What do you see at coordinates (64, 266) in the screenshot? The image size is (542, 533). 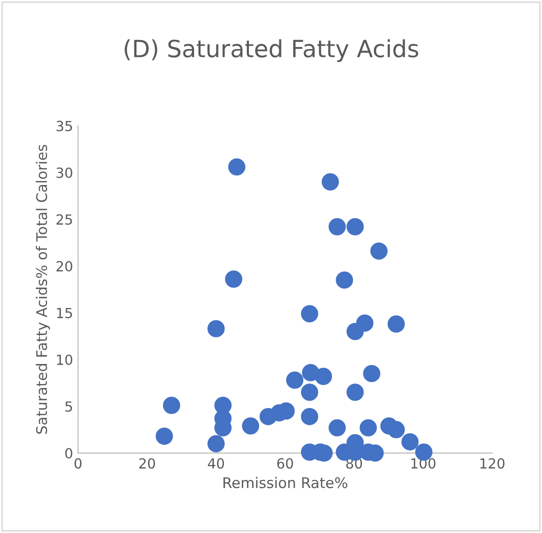 I see `y-tick-label: 20` at bounding box center [64, 266].